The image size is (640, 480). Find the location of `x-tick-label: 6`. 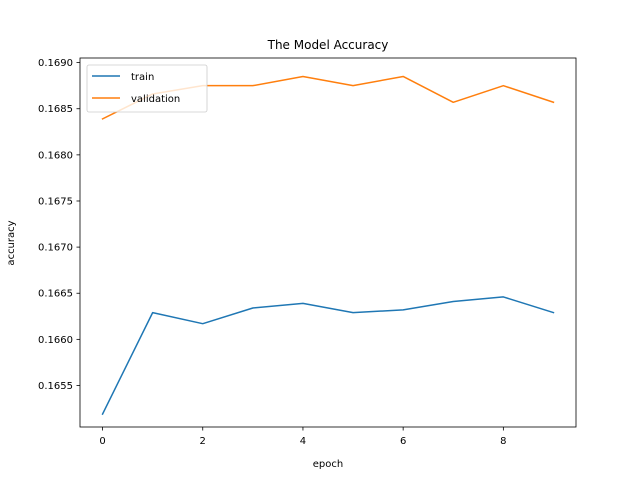

x-tick-label: 6 is located at coordinates (403, 441).